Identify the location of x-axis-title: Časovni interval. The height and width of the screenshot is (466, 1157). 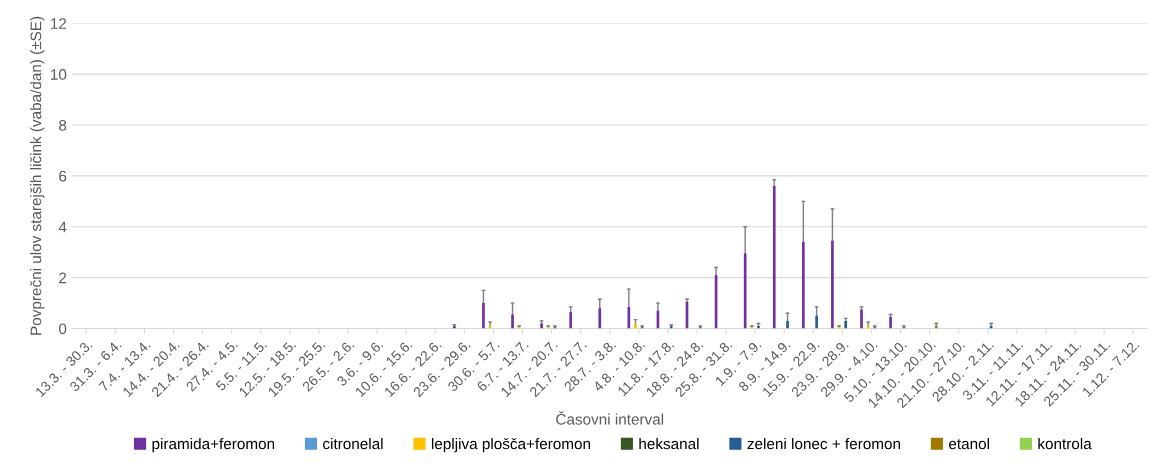
(610, 418).